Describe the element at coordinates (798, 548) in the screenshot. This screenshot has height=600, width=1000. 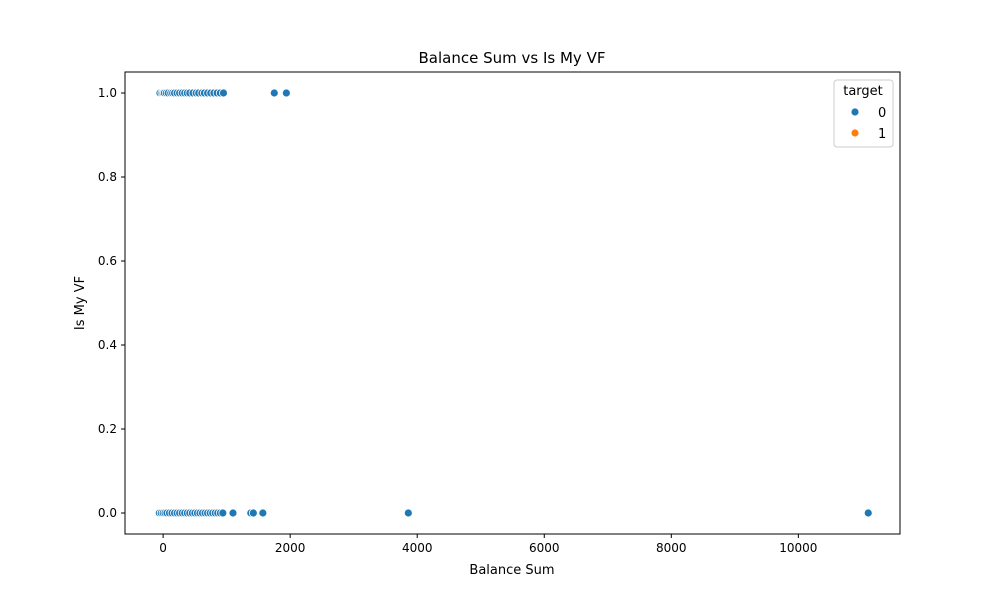
I see `x-tick-label: 10000` at that location.